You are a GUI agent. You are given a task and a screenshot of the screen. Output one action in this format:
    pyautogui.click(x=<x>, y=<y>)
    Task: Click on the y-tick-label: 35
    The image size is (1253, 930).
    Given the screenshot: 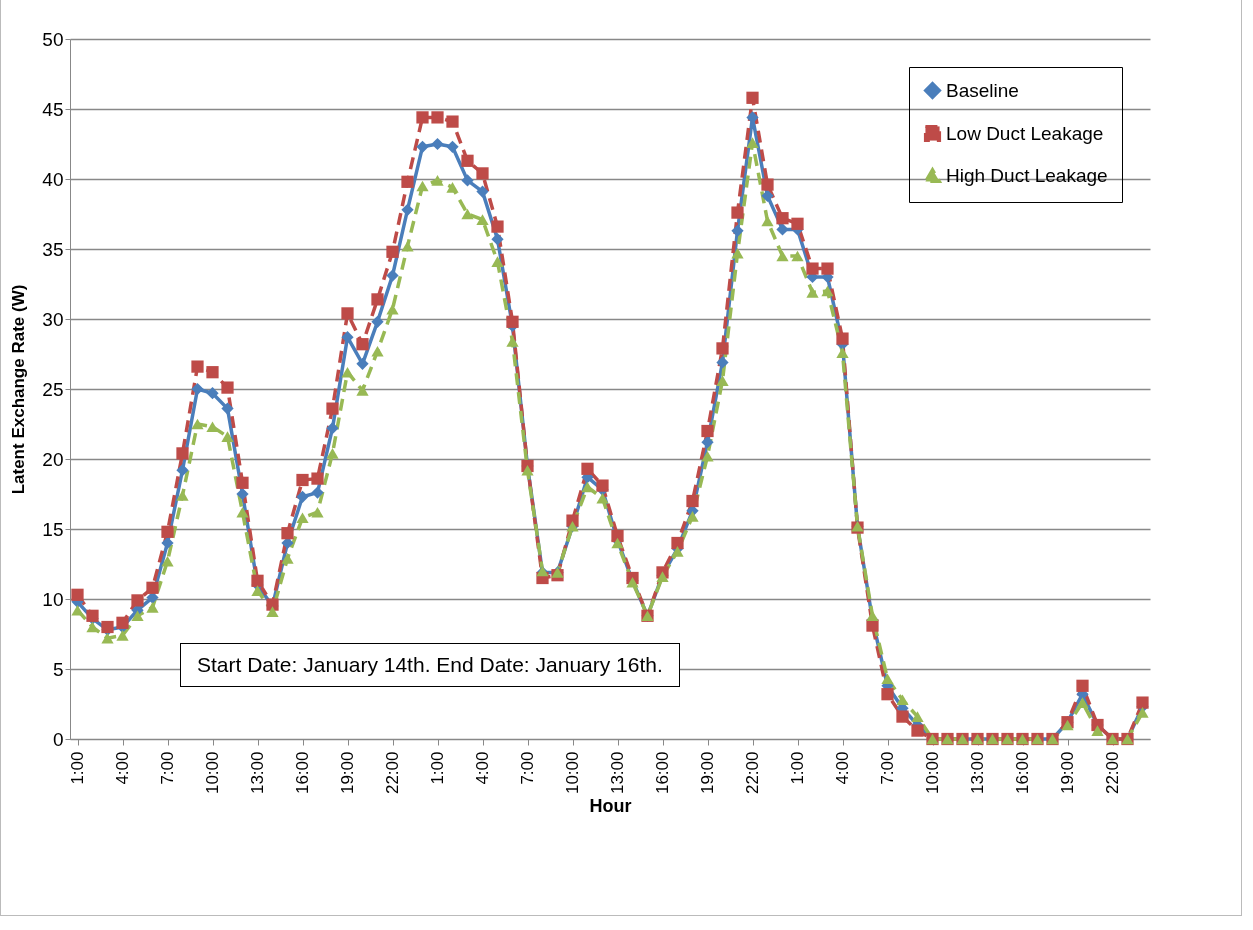 What is the action you would take?
    pyautogui.click(x=53, y=249)
    